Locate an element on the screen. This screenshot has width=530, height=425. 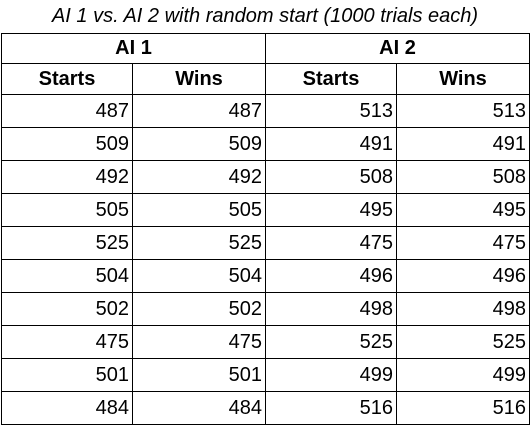
column-header-ai1-wins: Wins is located at coordinates (199, 79).